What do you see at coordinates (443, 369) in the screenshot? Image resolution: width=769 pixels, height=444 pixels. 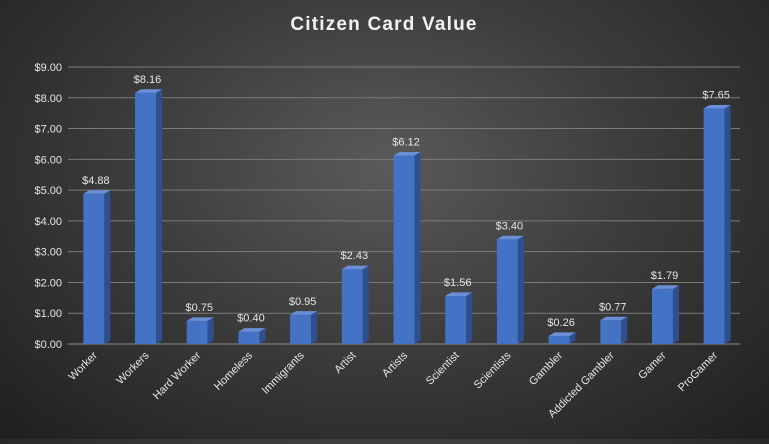 I see `x-tick-label: Scientist` at bounding box center [443, 369].